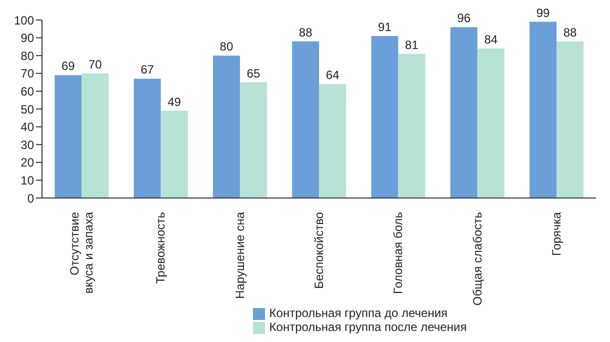 Image resolution: width=610 pixels, height=342 pixels. What do you see at coordinates (253, 73) in the screenshot?
I see `data-label: 65` at bounding box center [253, 73].